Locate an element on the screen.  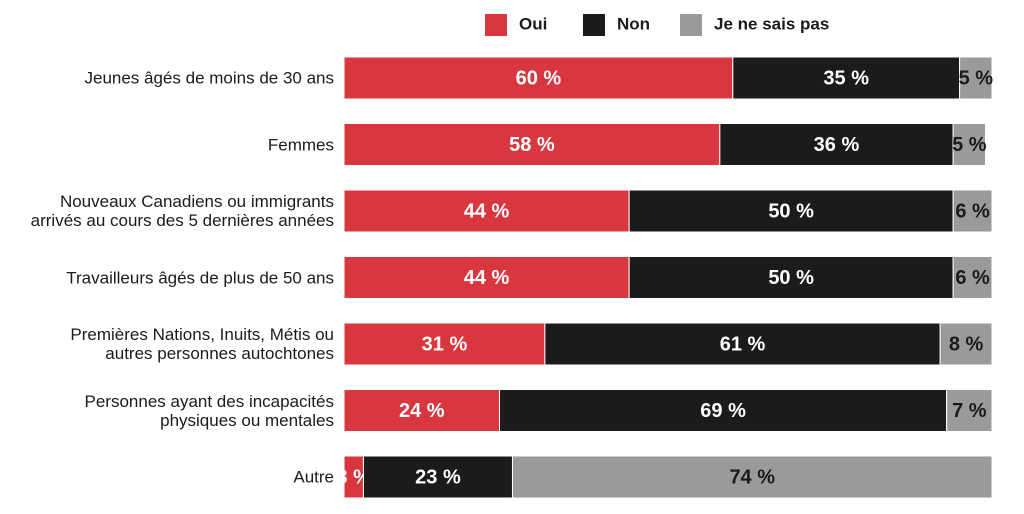
value-label: 36 % is located at coordinates (837, 145).